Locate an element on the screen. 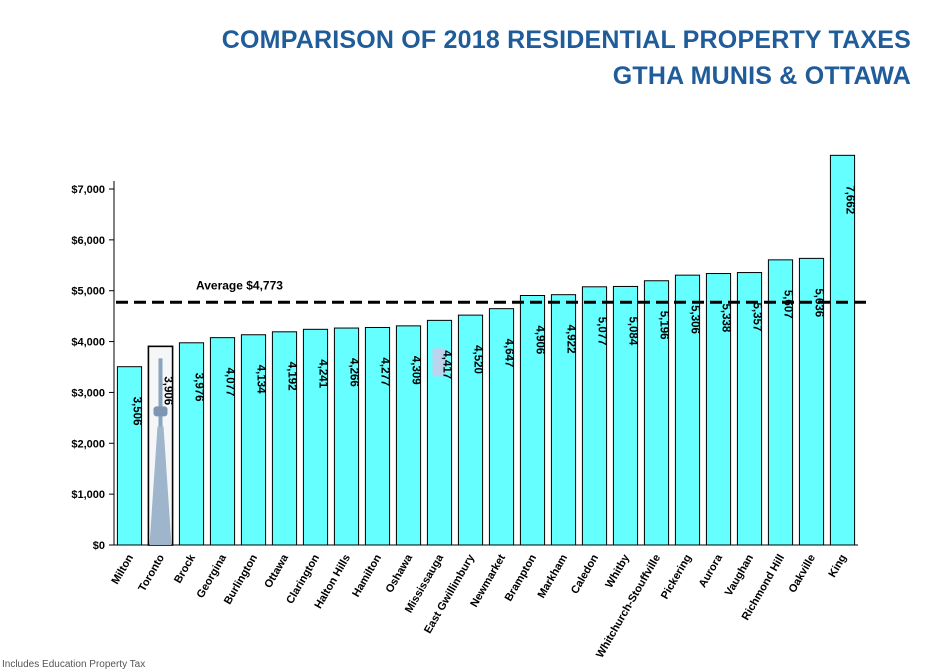 The width and height of the screenshot is (937, 670). value-label: 5,306 is located at coordinates (695, 319).